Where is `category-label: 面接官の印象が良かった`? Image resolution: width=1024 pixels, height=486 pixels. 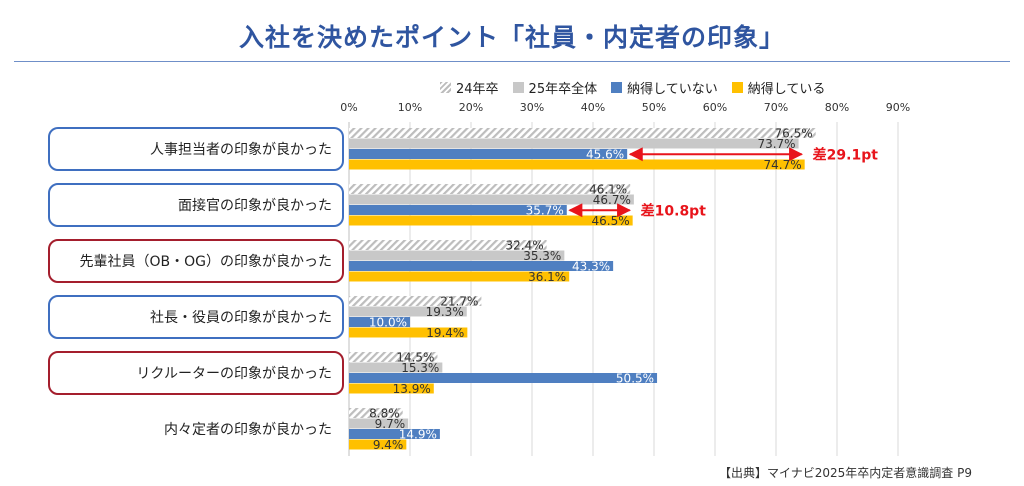
category-label: 面接官の印象が良かった is located at coordinates (196, 205).